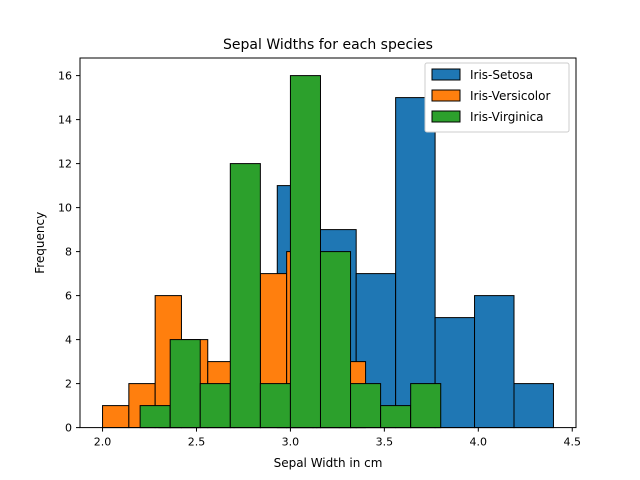  I want to click on legend: Iris-Setosa Iris-Versicolor Iris-Virginica, so click(497, 97).